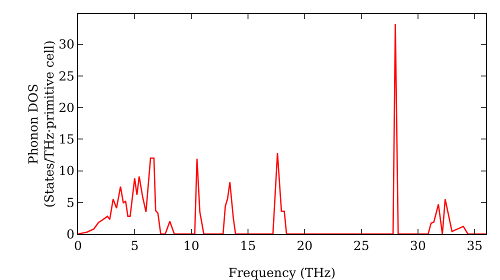 This screenshot has height=280, width=500. Describe the element at coordinates (134, 245) in the screenshot. I see `x-tick-label: 5` at that location.